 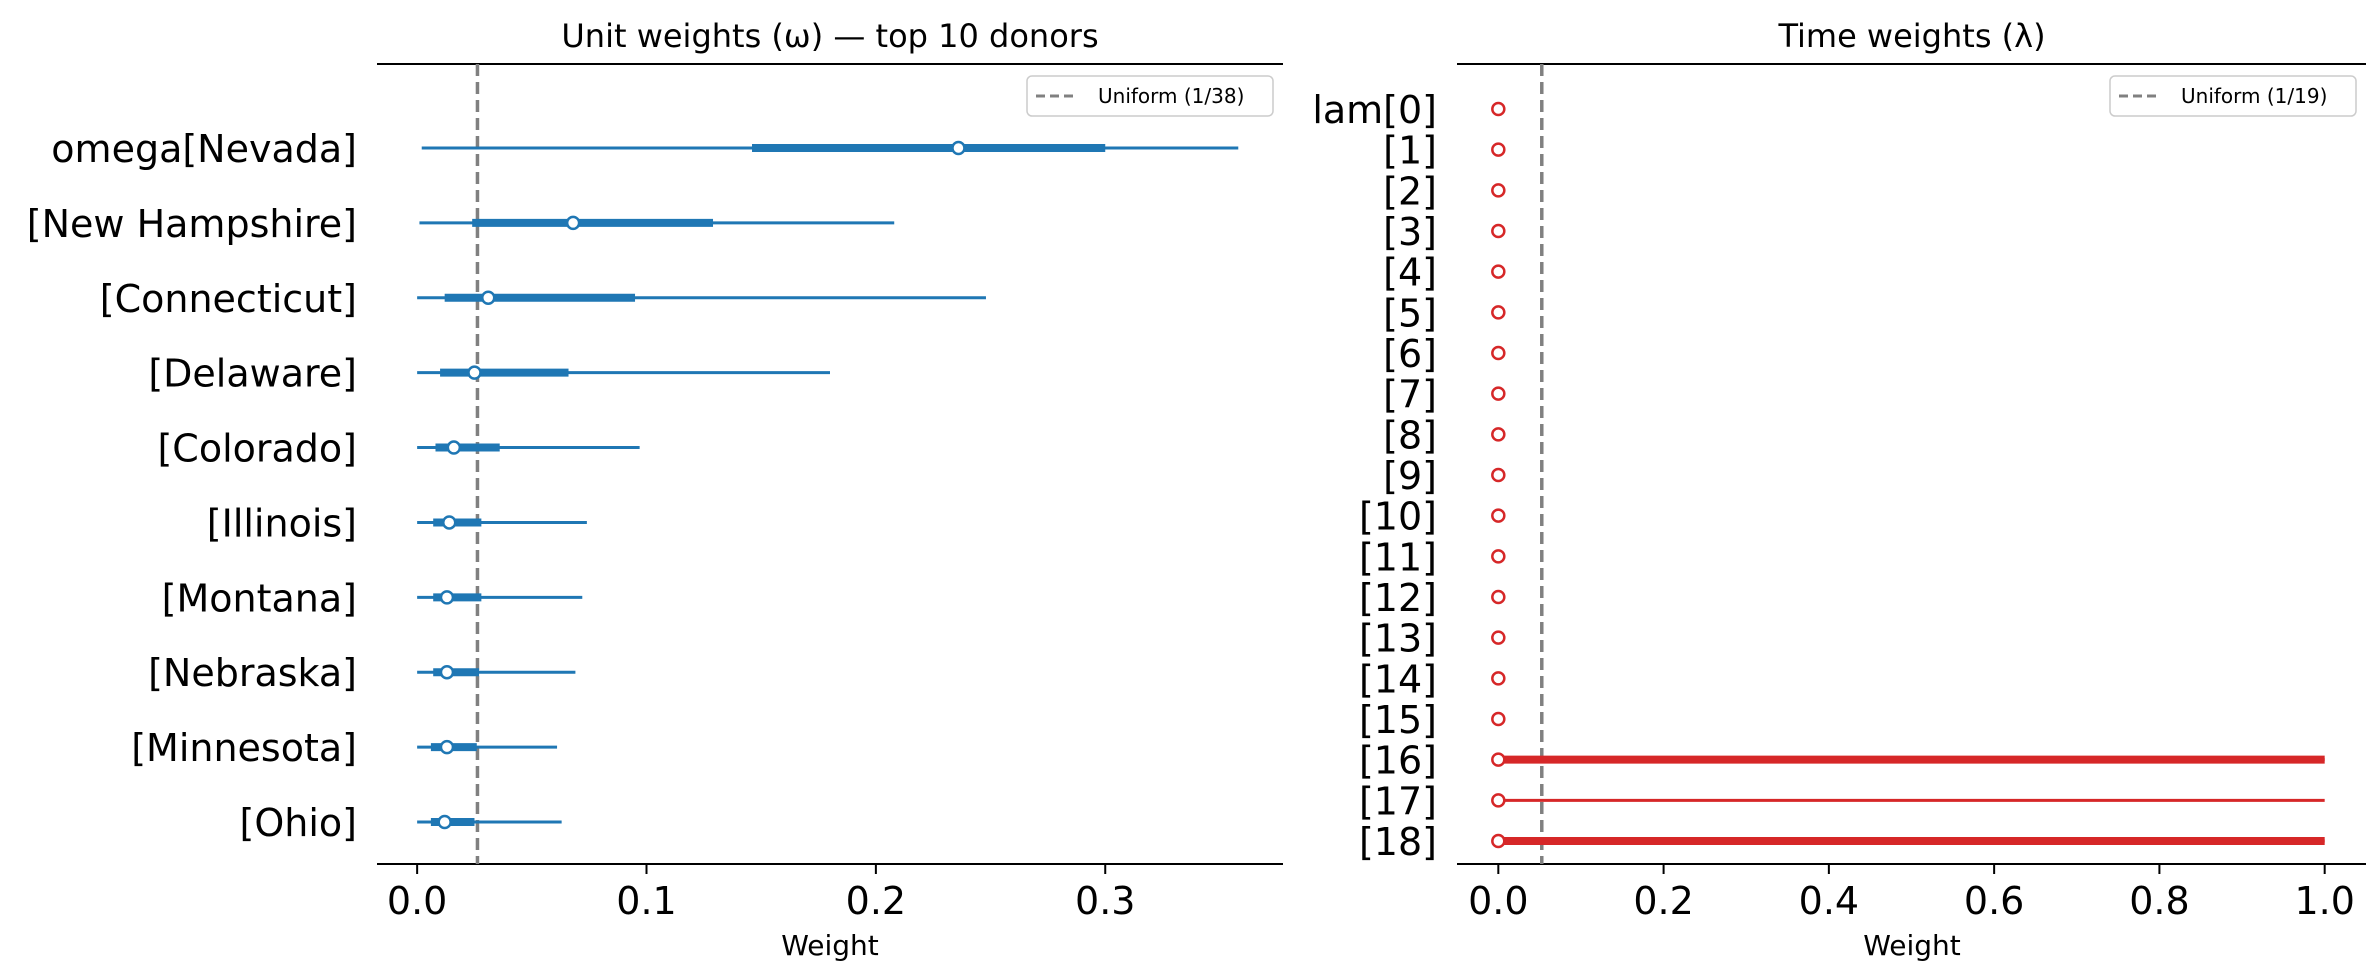 I want to click on unit-weights-row-label: [Minnesota], so click(x=244, y=748).